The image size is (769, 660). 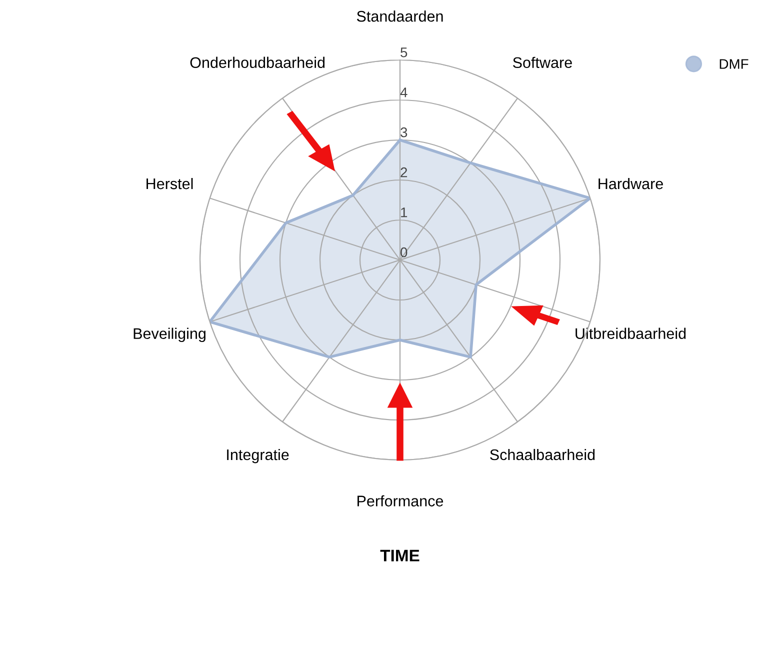 What do you see at coordinates (404, 213) in the screenshot?
I see `y-tick-label: 1` at bounding box center [404, 213].